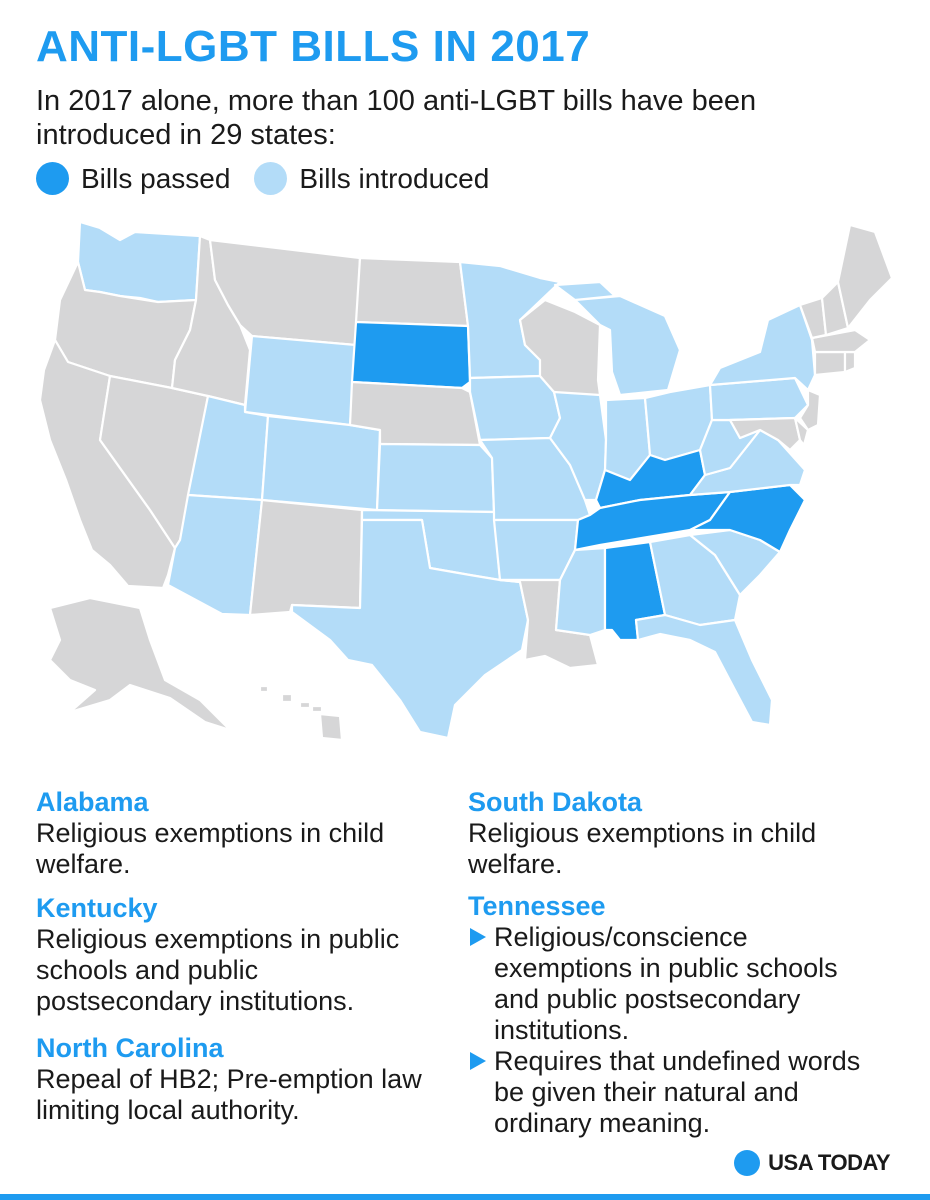  I want to click on state-connecticut, so click(830, 363).